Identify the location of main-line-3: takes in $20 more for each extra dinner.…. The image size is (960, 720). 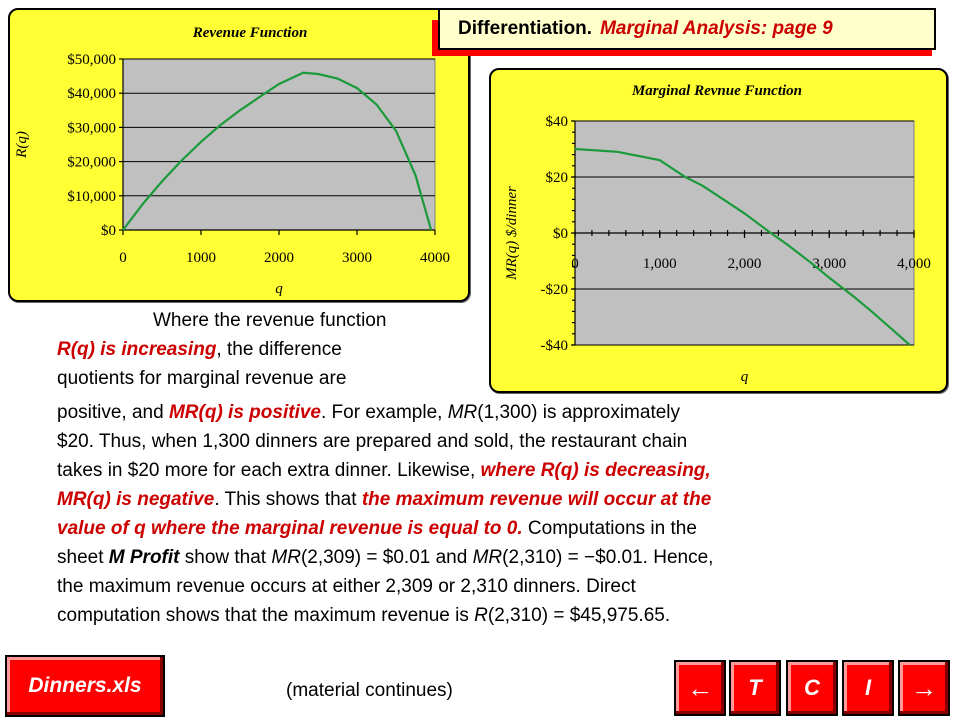
(497, 470).